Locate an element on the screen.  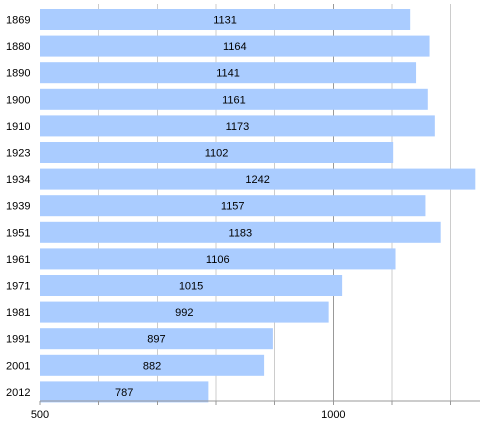
bar-1951 is located at coordinates (240, 232).